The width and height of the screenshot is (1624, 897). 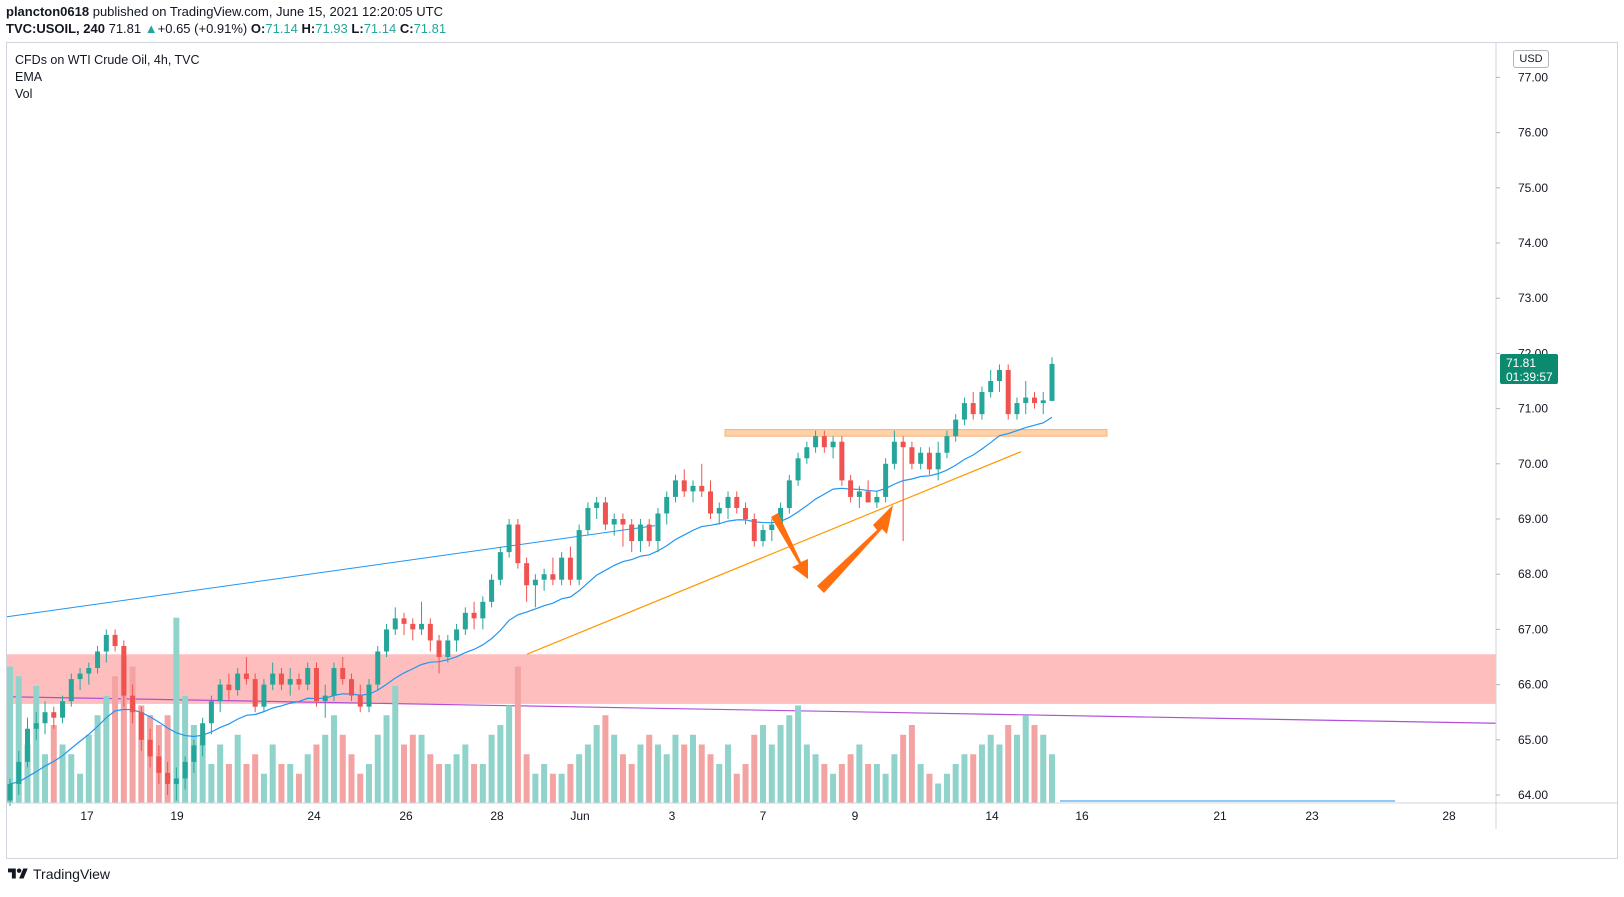 What do you see at coordinates (1312, 816) in the screenshot?
I see `time-tick-label: 23` at bounding box center [1312, 816].